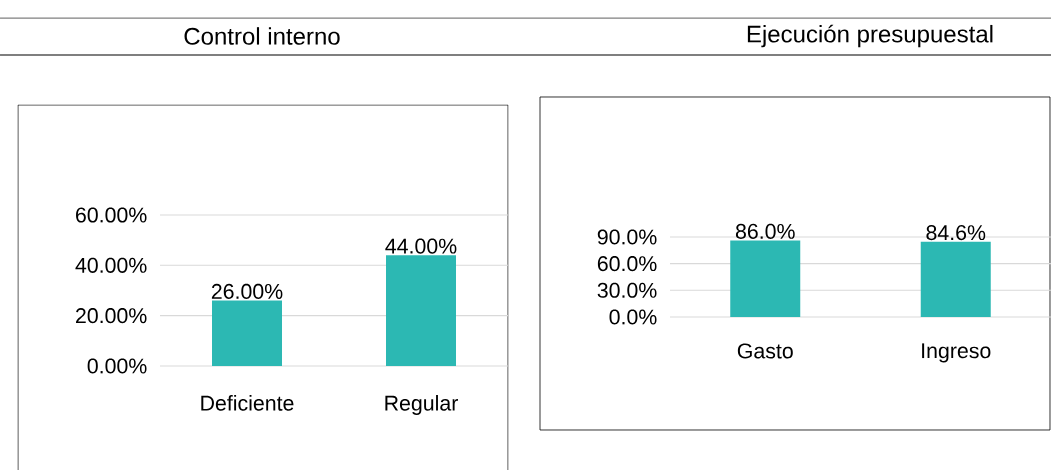 The width and height of the screenshot is (1051, 470). I want to click on y-tick-label: 0.00%, so click(117, 366).